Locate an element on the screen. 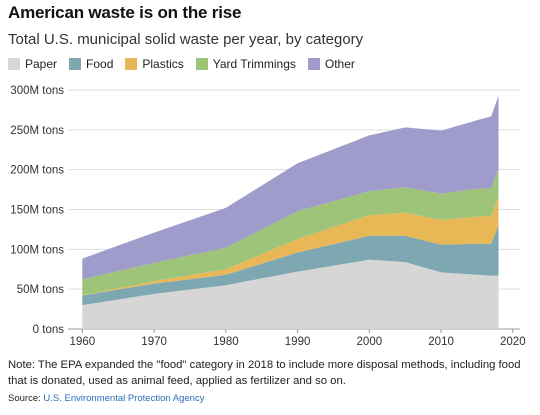  y-tick-label: 250M tons is located at coordinates (37, 131).